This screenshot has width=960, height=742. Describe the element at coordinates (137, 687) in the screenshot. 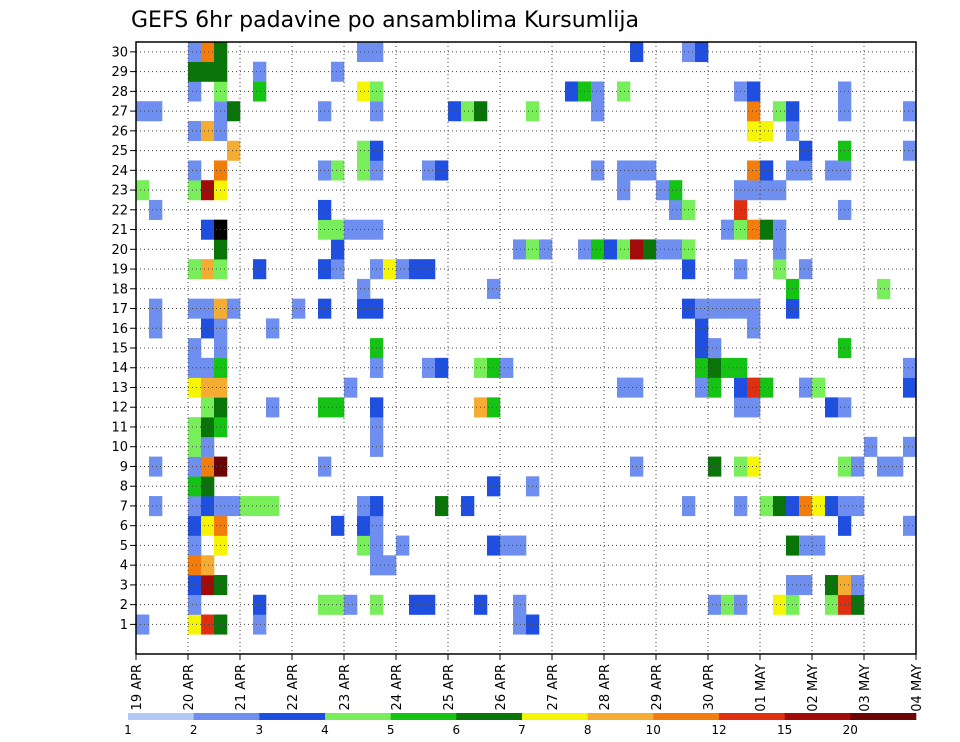

I see `x-tick-label: 19 APR` at that location.